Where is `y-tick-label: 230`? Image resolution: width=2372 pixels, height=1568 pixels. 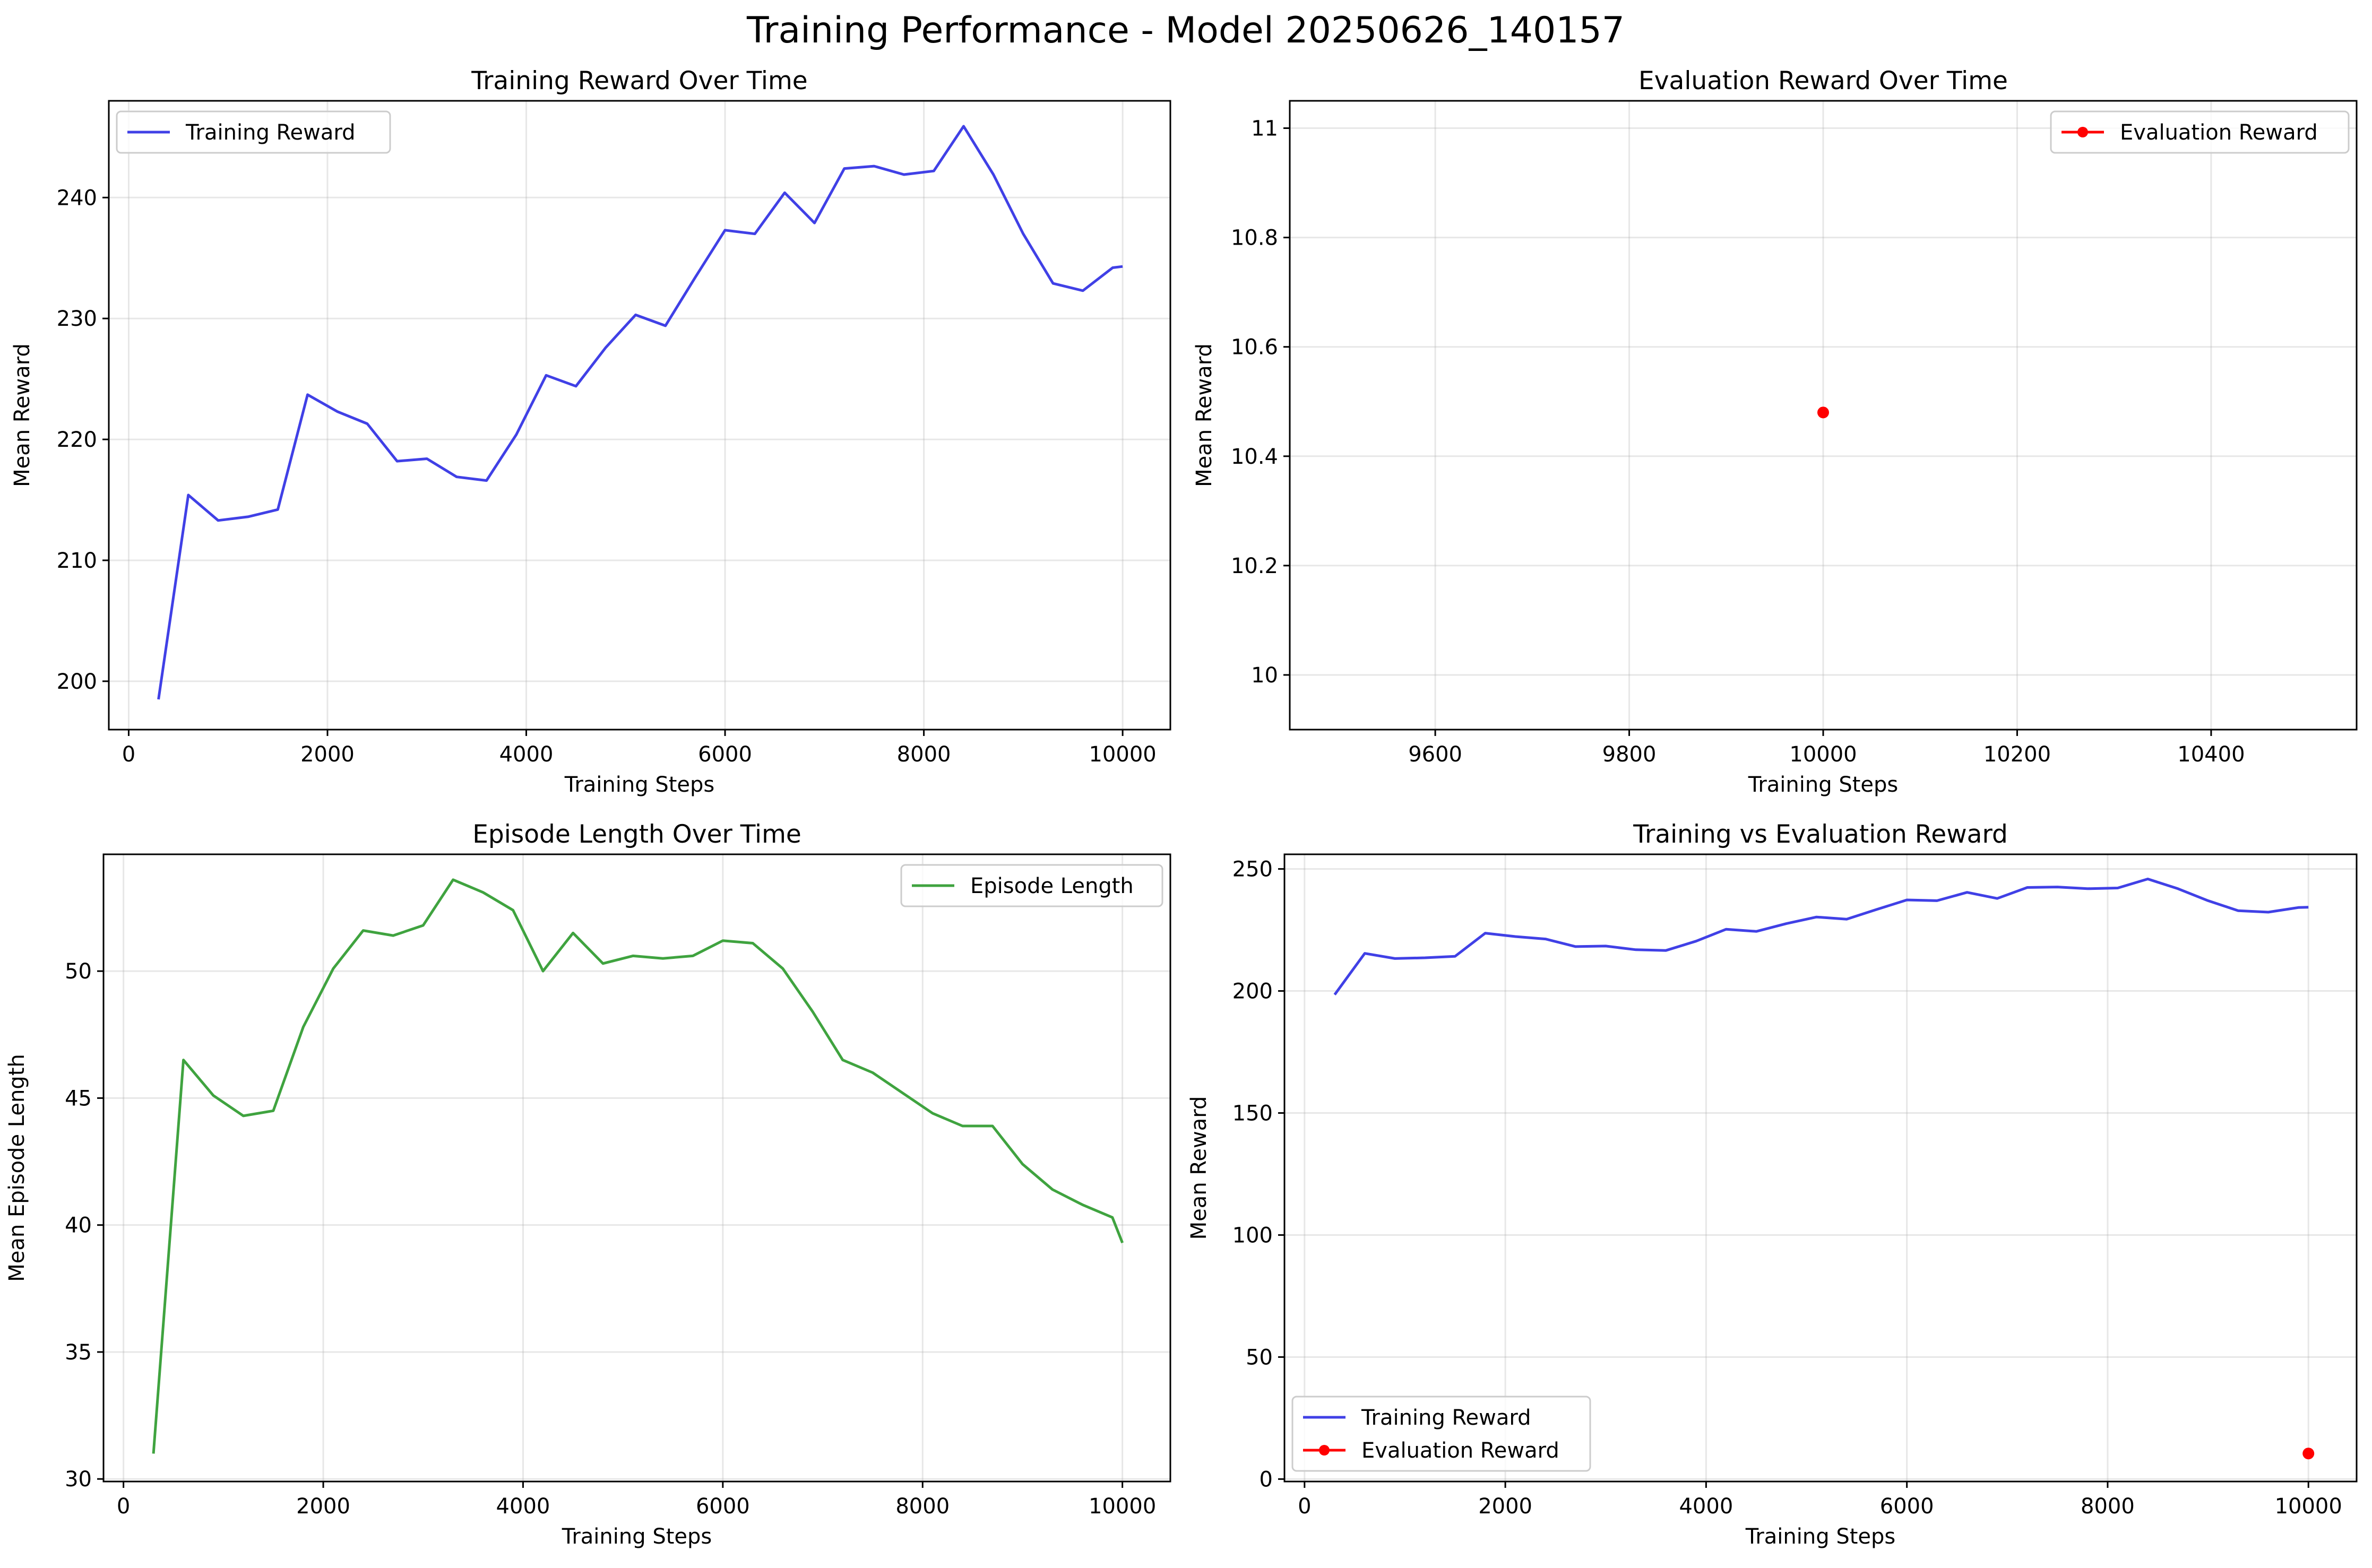 y-tick-label: 230 is located at coordinates (77, 319).